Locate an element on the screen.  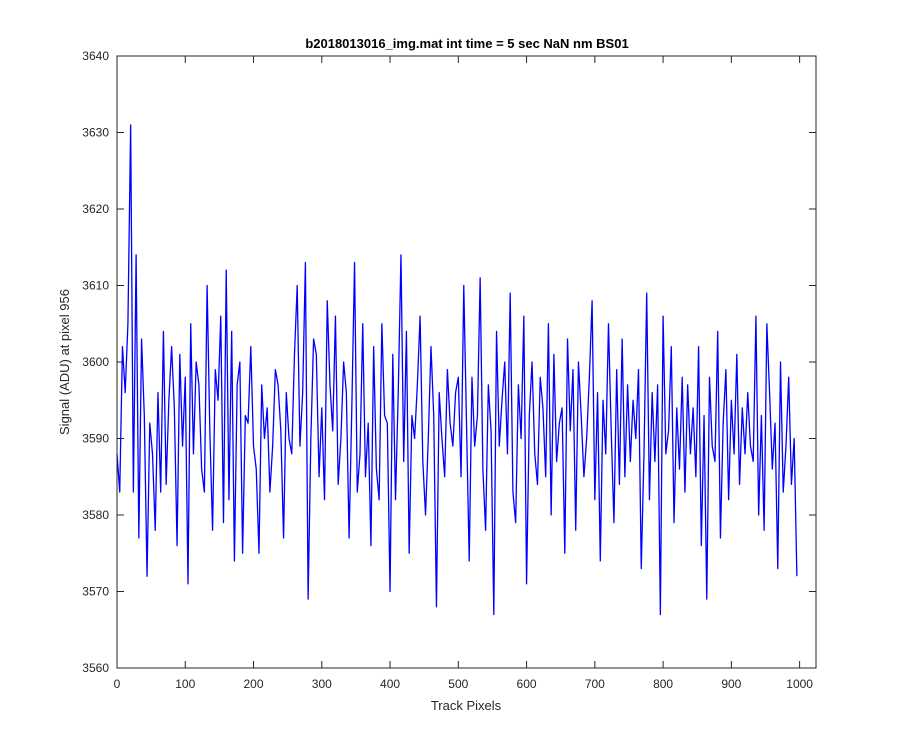
x-tick-label: 900 is located at coordinates (731, 684).